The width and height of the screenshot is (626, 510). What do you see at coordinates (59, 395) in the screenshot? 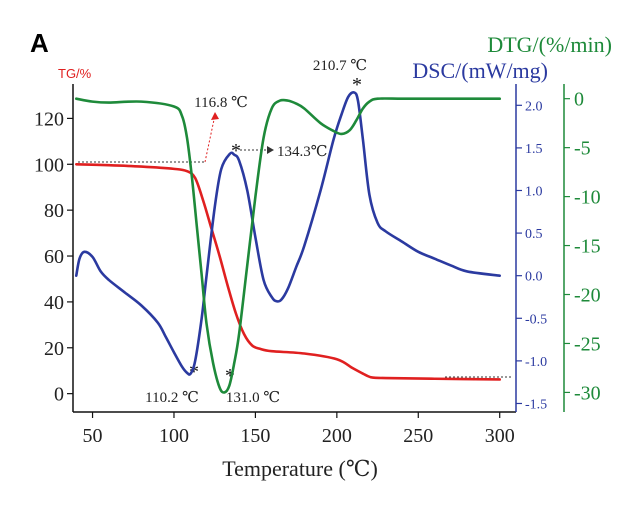
I see `tg-tick-label: 0` at bounding box center [59, 395].